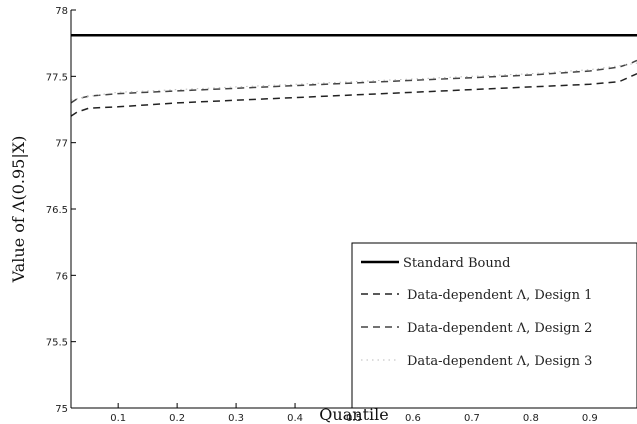 Image resolution: width=637 pixels, height=424 pixels. Describe the element at coordinates (236, 418) in the screenshot. I see `x-tick-label: 0.3` at that location.